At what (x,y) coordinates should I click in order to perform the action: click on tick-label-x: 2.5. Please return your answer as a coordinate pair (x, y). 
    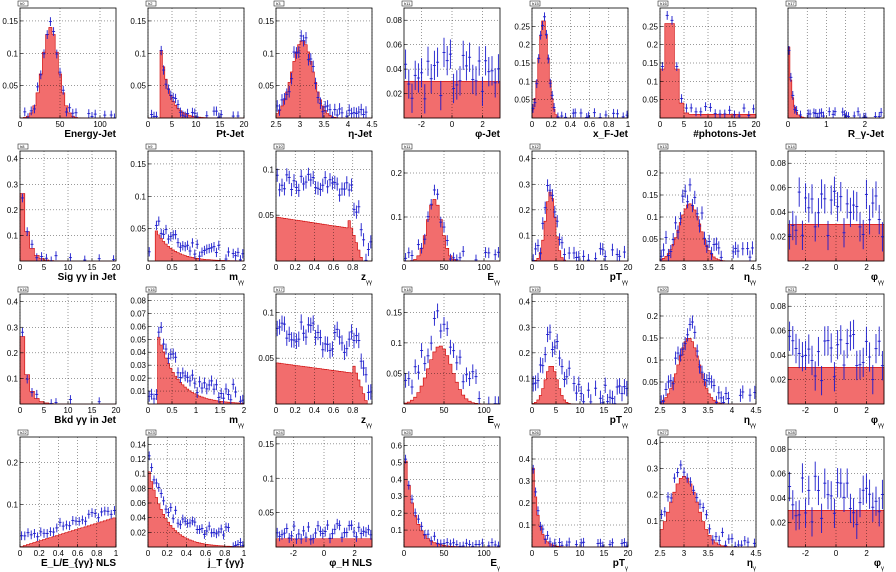
    Looking at the image, I should click on (276, 124).